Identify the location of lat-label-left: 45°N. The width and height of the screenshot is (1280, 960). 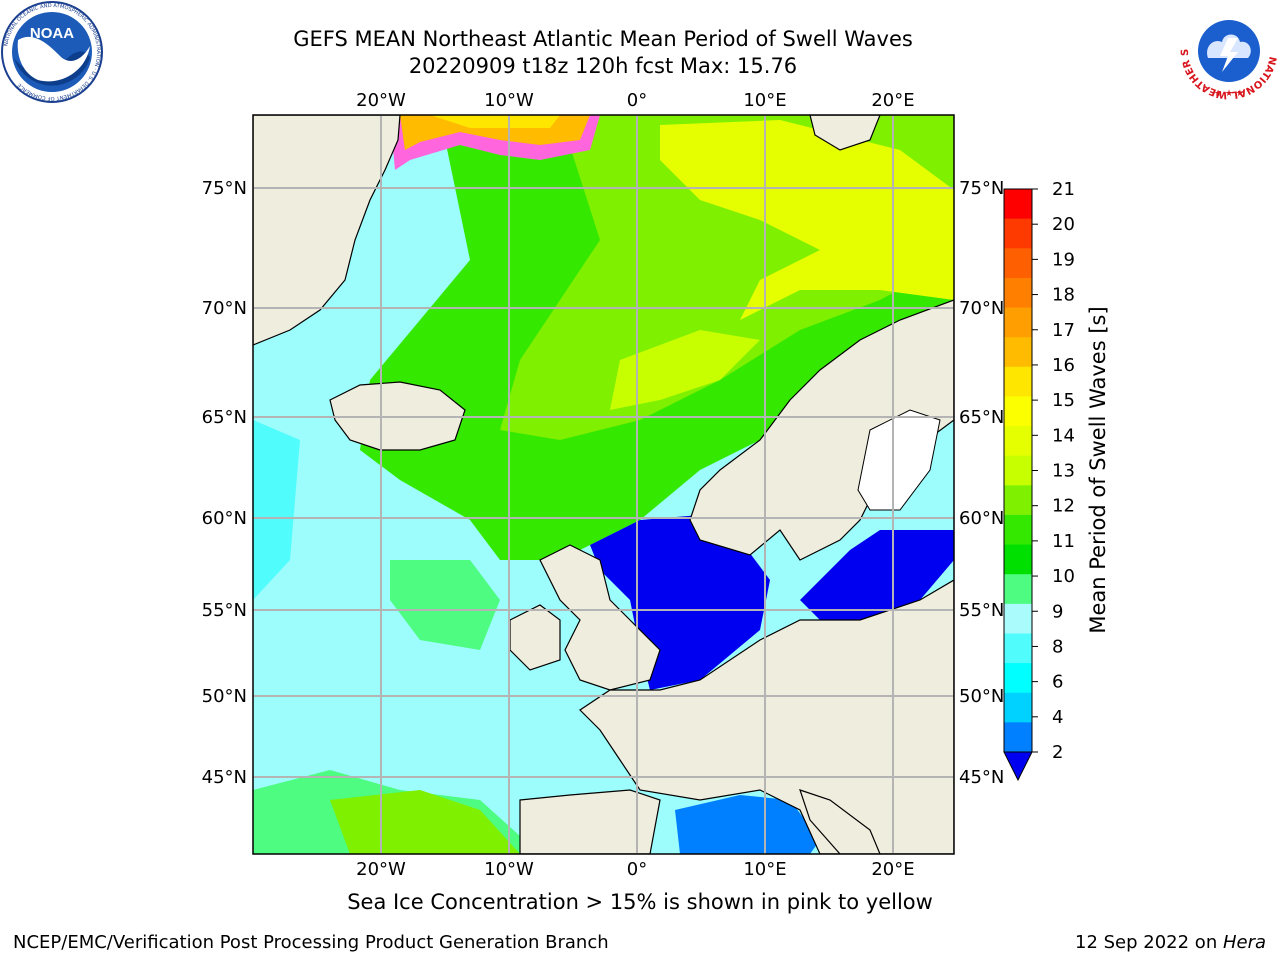
(224, 777).